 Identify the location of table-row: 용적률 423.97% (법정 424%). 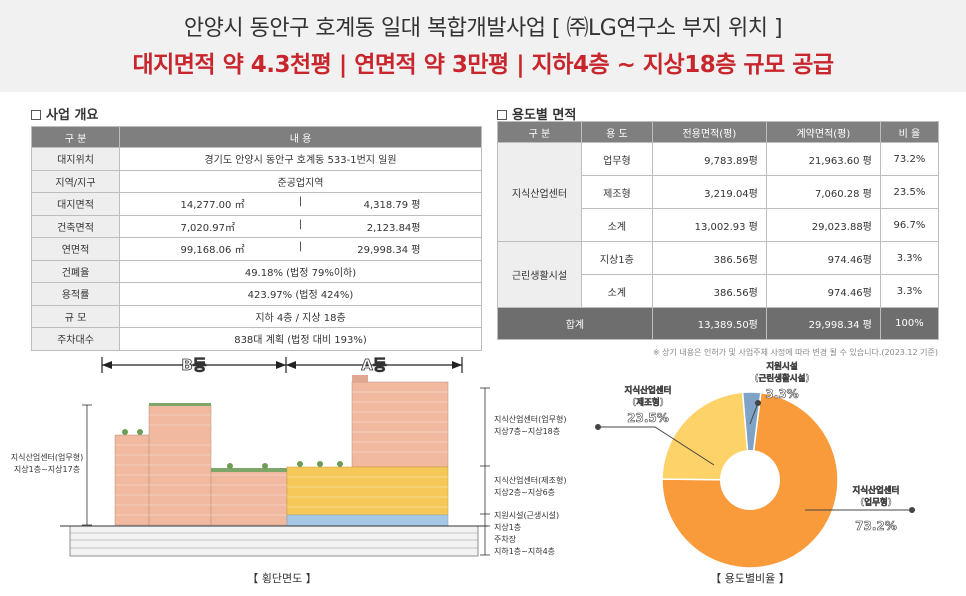
(256, 294).